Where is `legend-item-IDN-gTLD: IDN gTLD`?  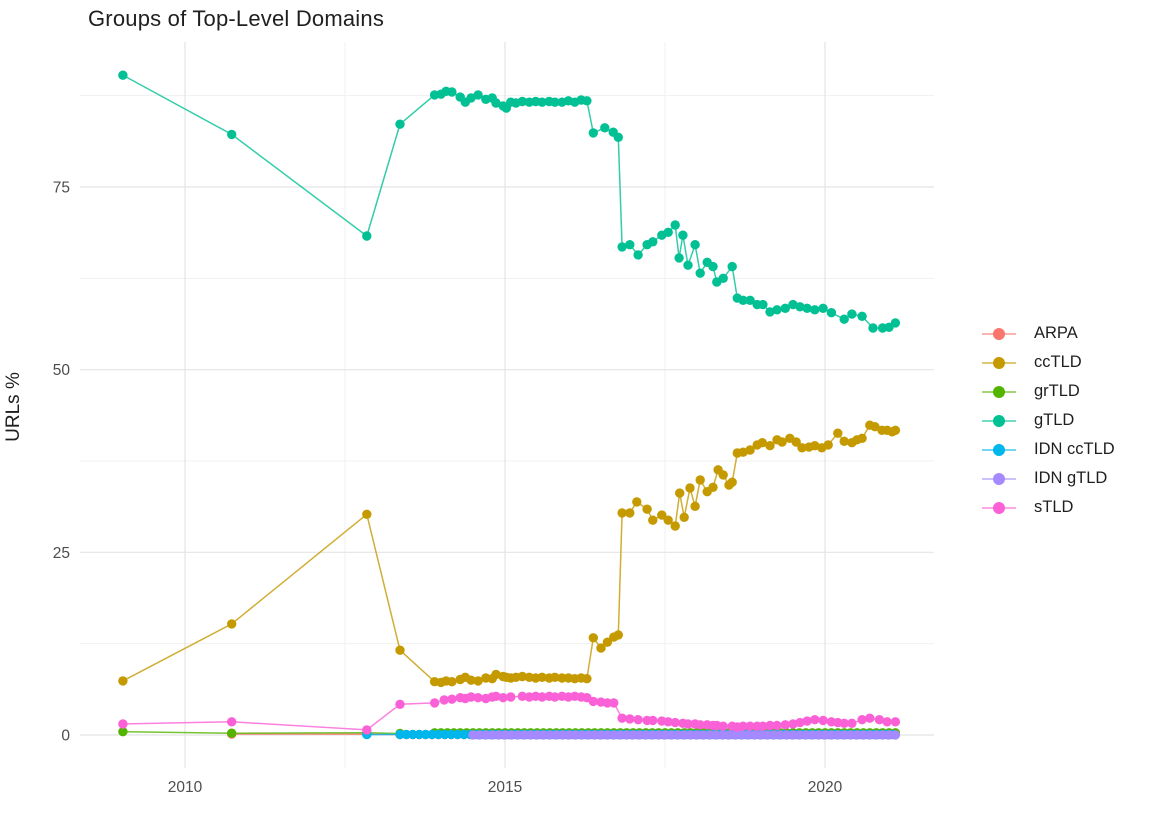 legend-item-IDN-gTLD: IDN gTLD is located at coordinates (1048, 478).